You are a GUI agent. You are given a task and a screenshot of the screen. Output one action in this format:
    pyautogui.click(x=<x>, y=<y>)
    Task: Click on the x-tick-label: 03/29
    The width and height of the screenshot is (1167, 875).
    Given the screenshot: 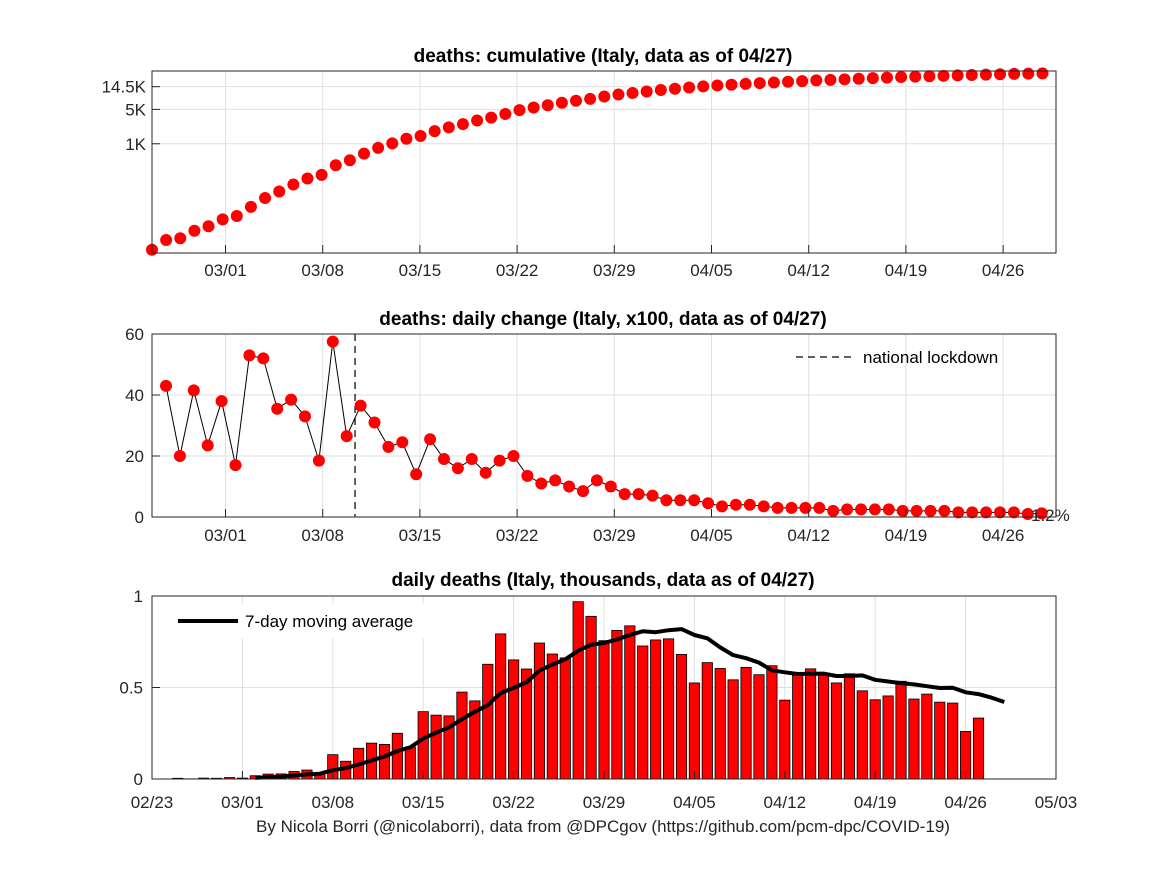 What is the action you would take?
    pyautogui.click(x=614, y=270)
    